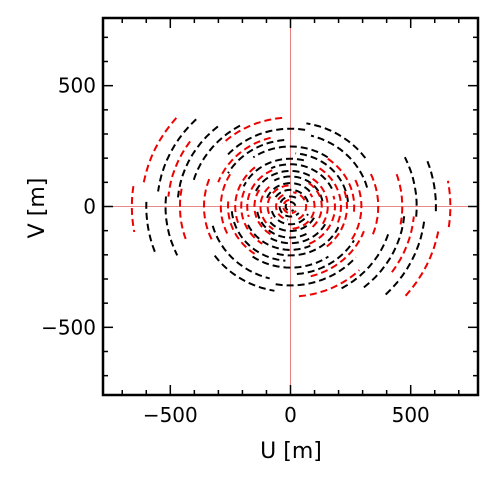  I want to click on y-axis-label: V [m], so click(37, 208).